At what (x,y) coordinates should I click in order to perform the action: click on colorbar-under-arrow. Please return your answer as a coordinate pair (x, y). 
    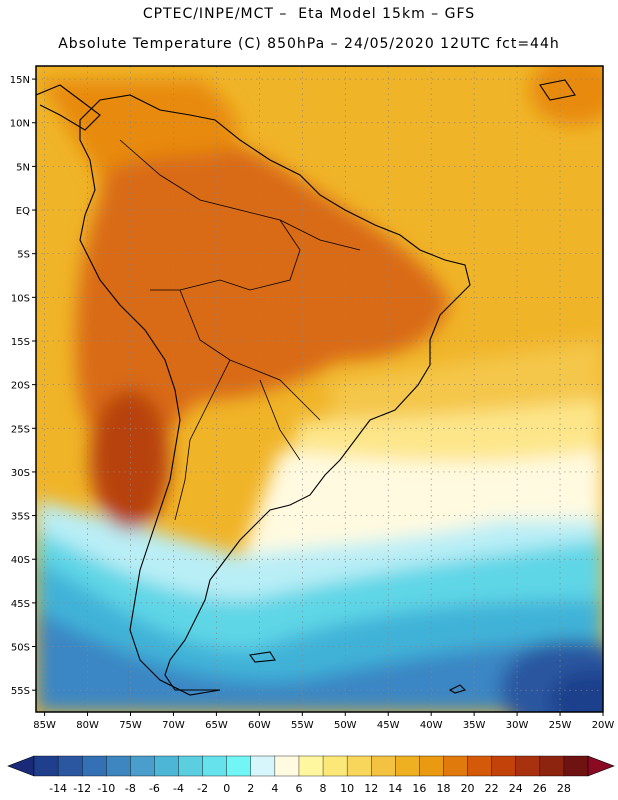
    Looking at the image, I should click on (21, 766).